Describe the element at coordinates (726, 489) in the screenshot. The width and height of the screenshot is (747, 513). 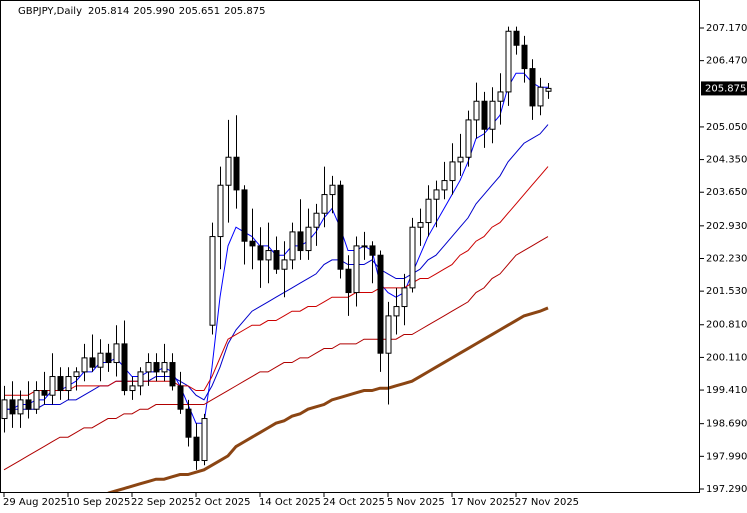
I see `y-tick-label: 197.290` at that location.